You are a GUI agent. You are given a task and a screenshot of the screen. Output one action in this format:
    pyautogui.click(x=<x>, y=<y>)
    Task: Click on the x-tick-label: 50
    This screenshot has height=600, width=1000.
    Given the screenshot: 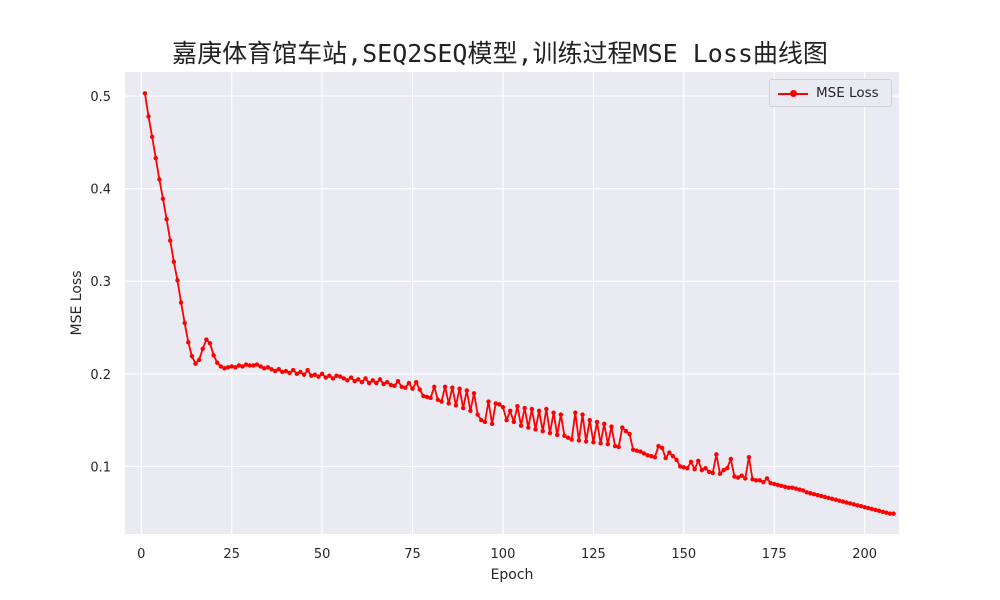 What is the action you would take?
    pyautogui.click(x=322, y=554)
    